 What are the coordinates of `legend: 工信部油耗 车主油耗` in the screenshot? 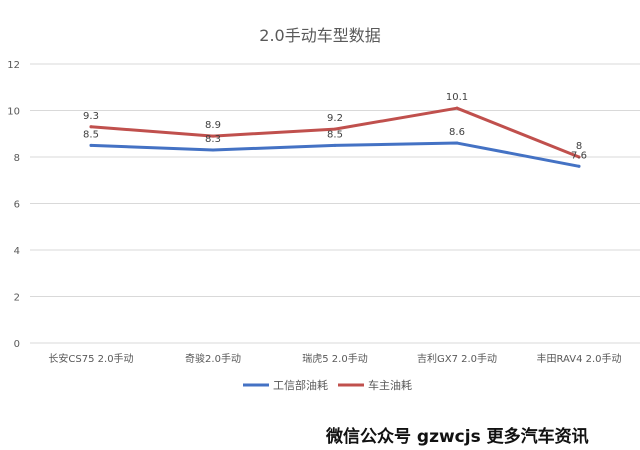 It's located at (327, 385).